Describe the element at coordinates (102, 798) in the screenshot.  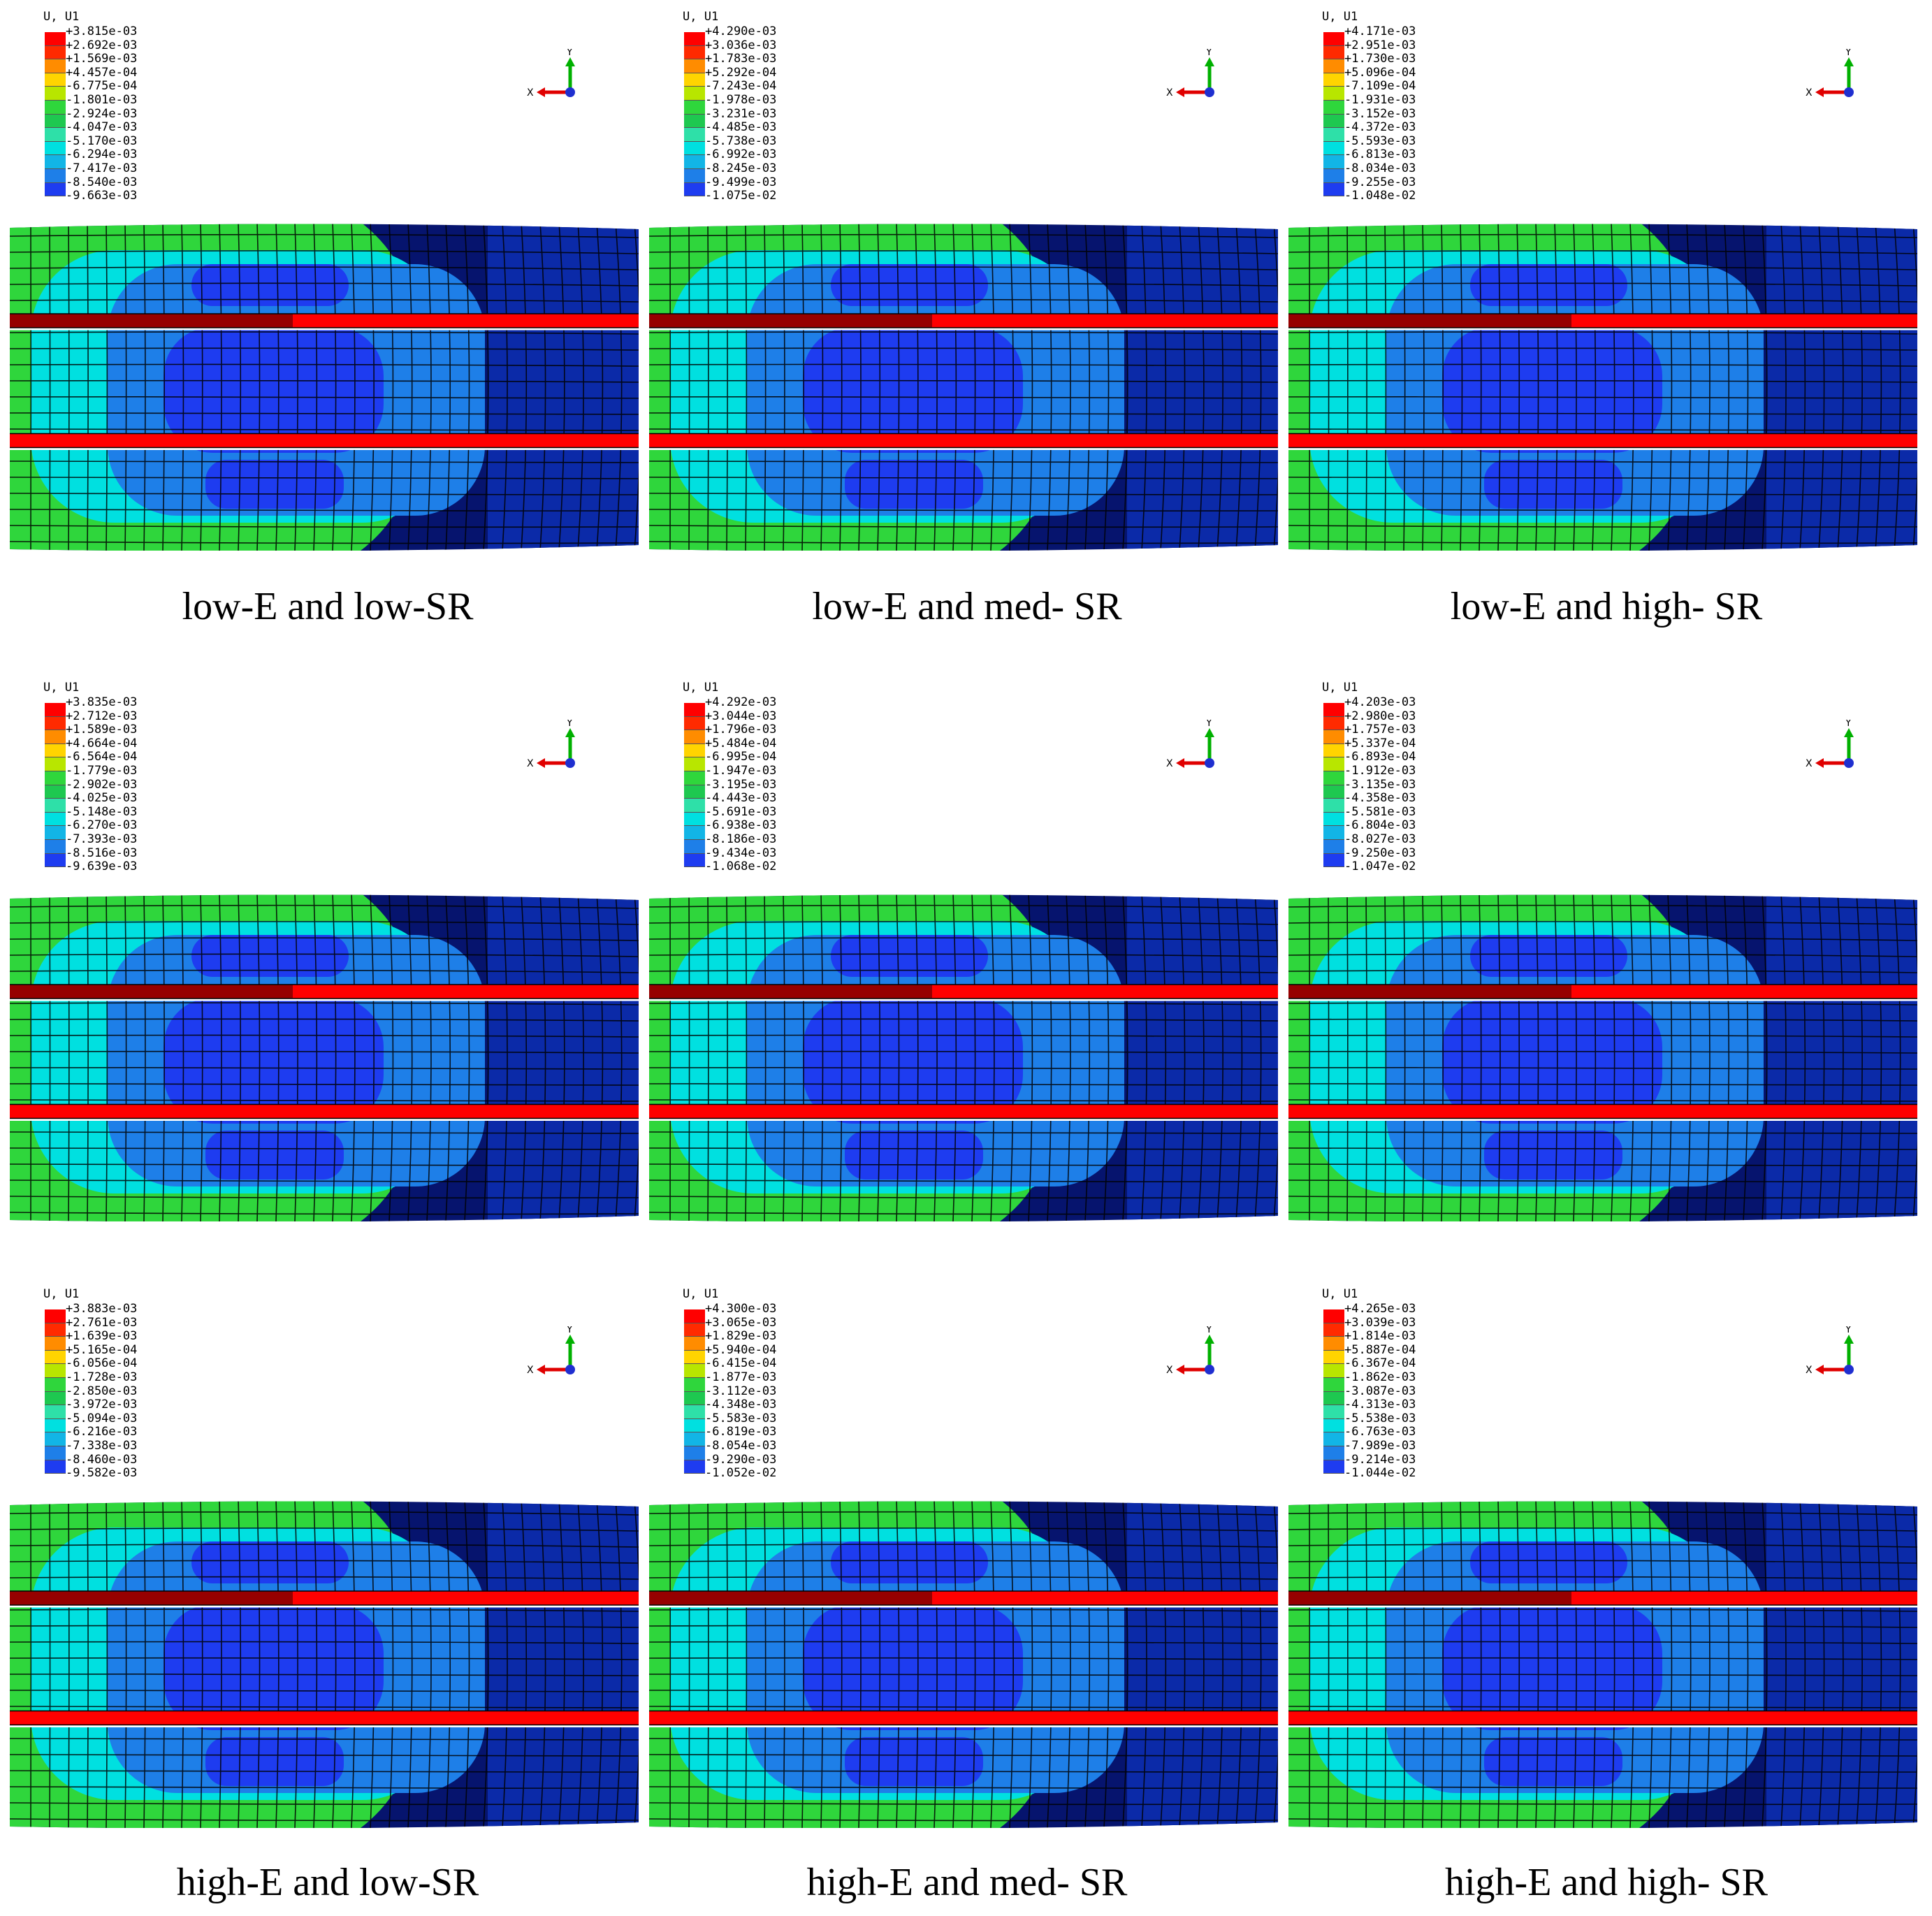
I see `legend-value: -4.025e-03` at that location.